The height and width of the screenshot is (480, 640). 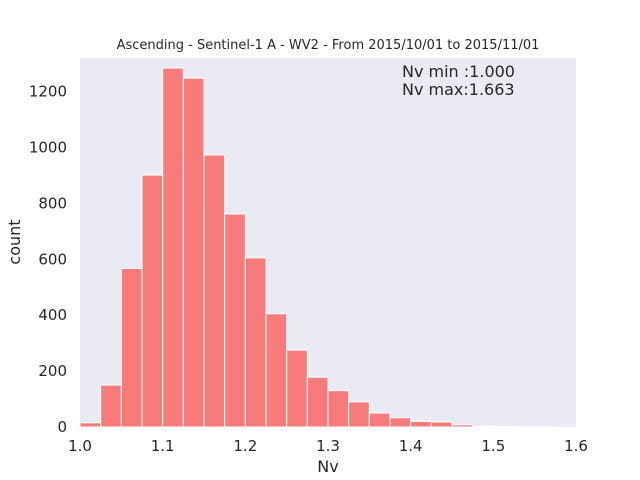 What do you see at coordinates (576, 446) in the screenshot?
I see `x-tick-label: 1.6` at bounding box center [576, 446].